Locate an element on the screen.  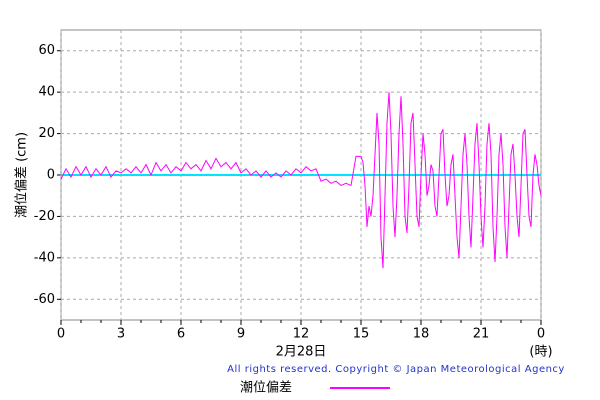
x-tick-label: 6 is located at coordinates (181, 334).